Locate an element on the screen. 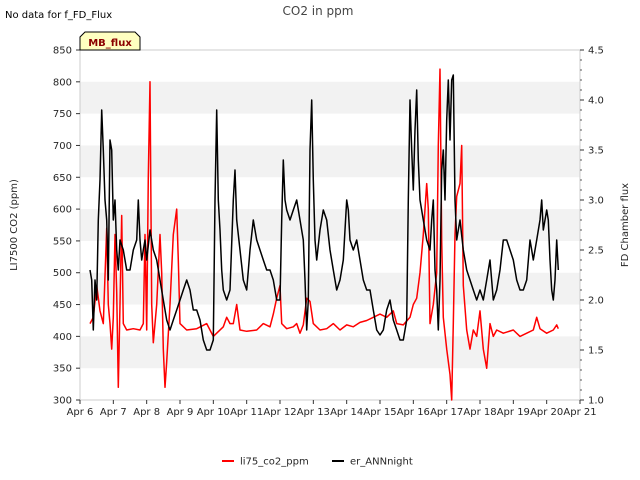  y-axis-left: 300 350 400 450 500 550 600 650 700 750 800 850 is located at coordinates (66, 226).